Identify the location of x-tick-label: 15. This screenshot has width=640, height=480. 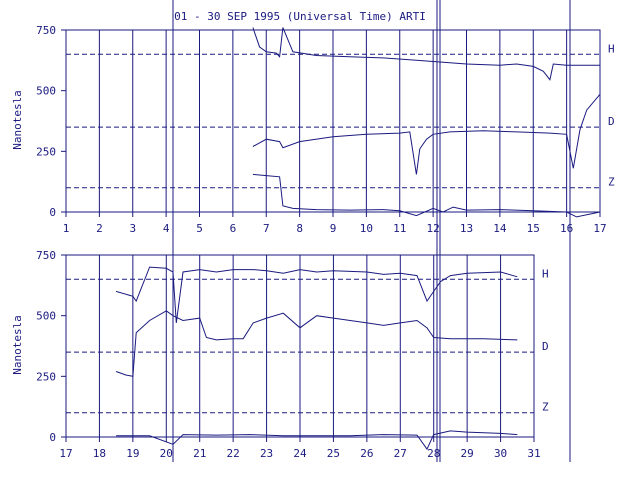
(533, 228).